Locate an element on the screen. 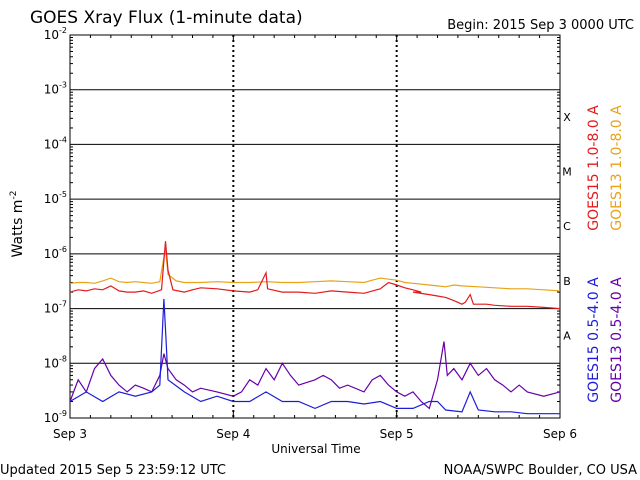  y-tick-exponent: -6 is located at coordinates (63, 249).